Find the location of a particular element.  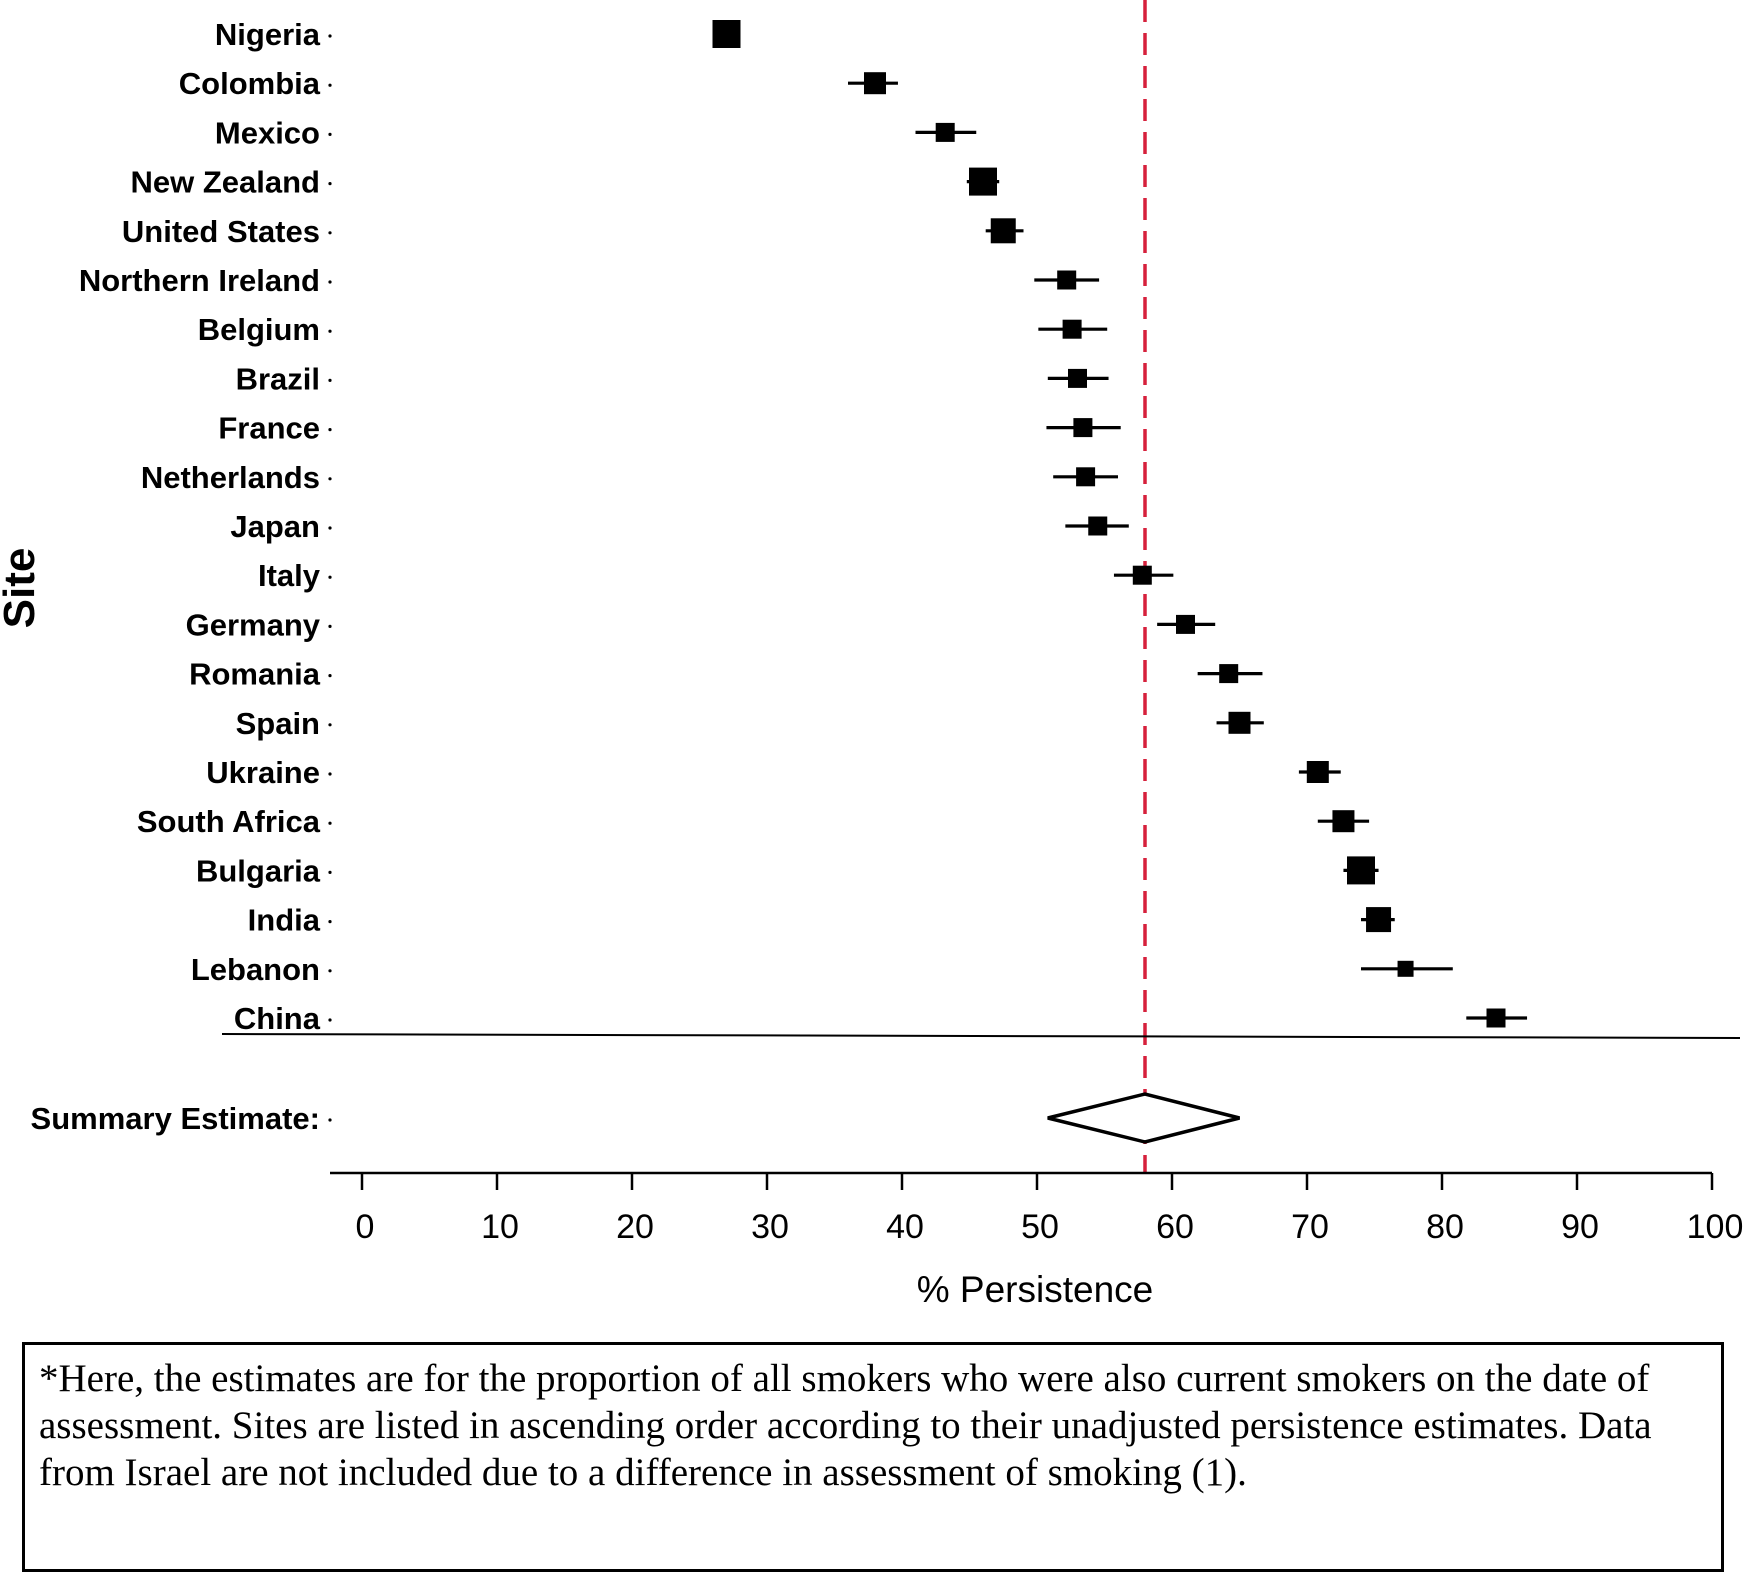

site-label: Germany is located at coordinates (253, 624).